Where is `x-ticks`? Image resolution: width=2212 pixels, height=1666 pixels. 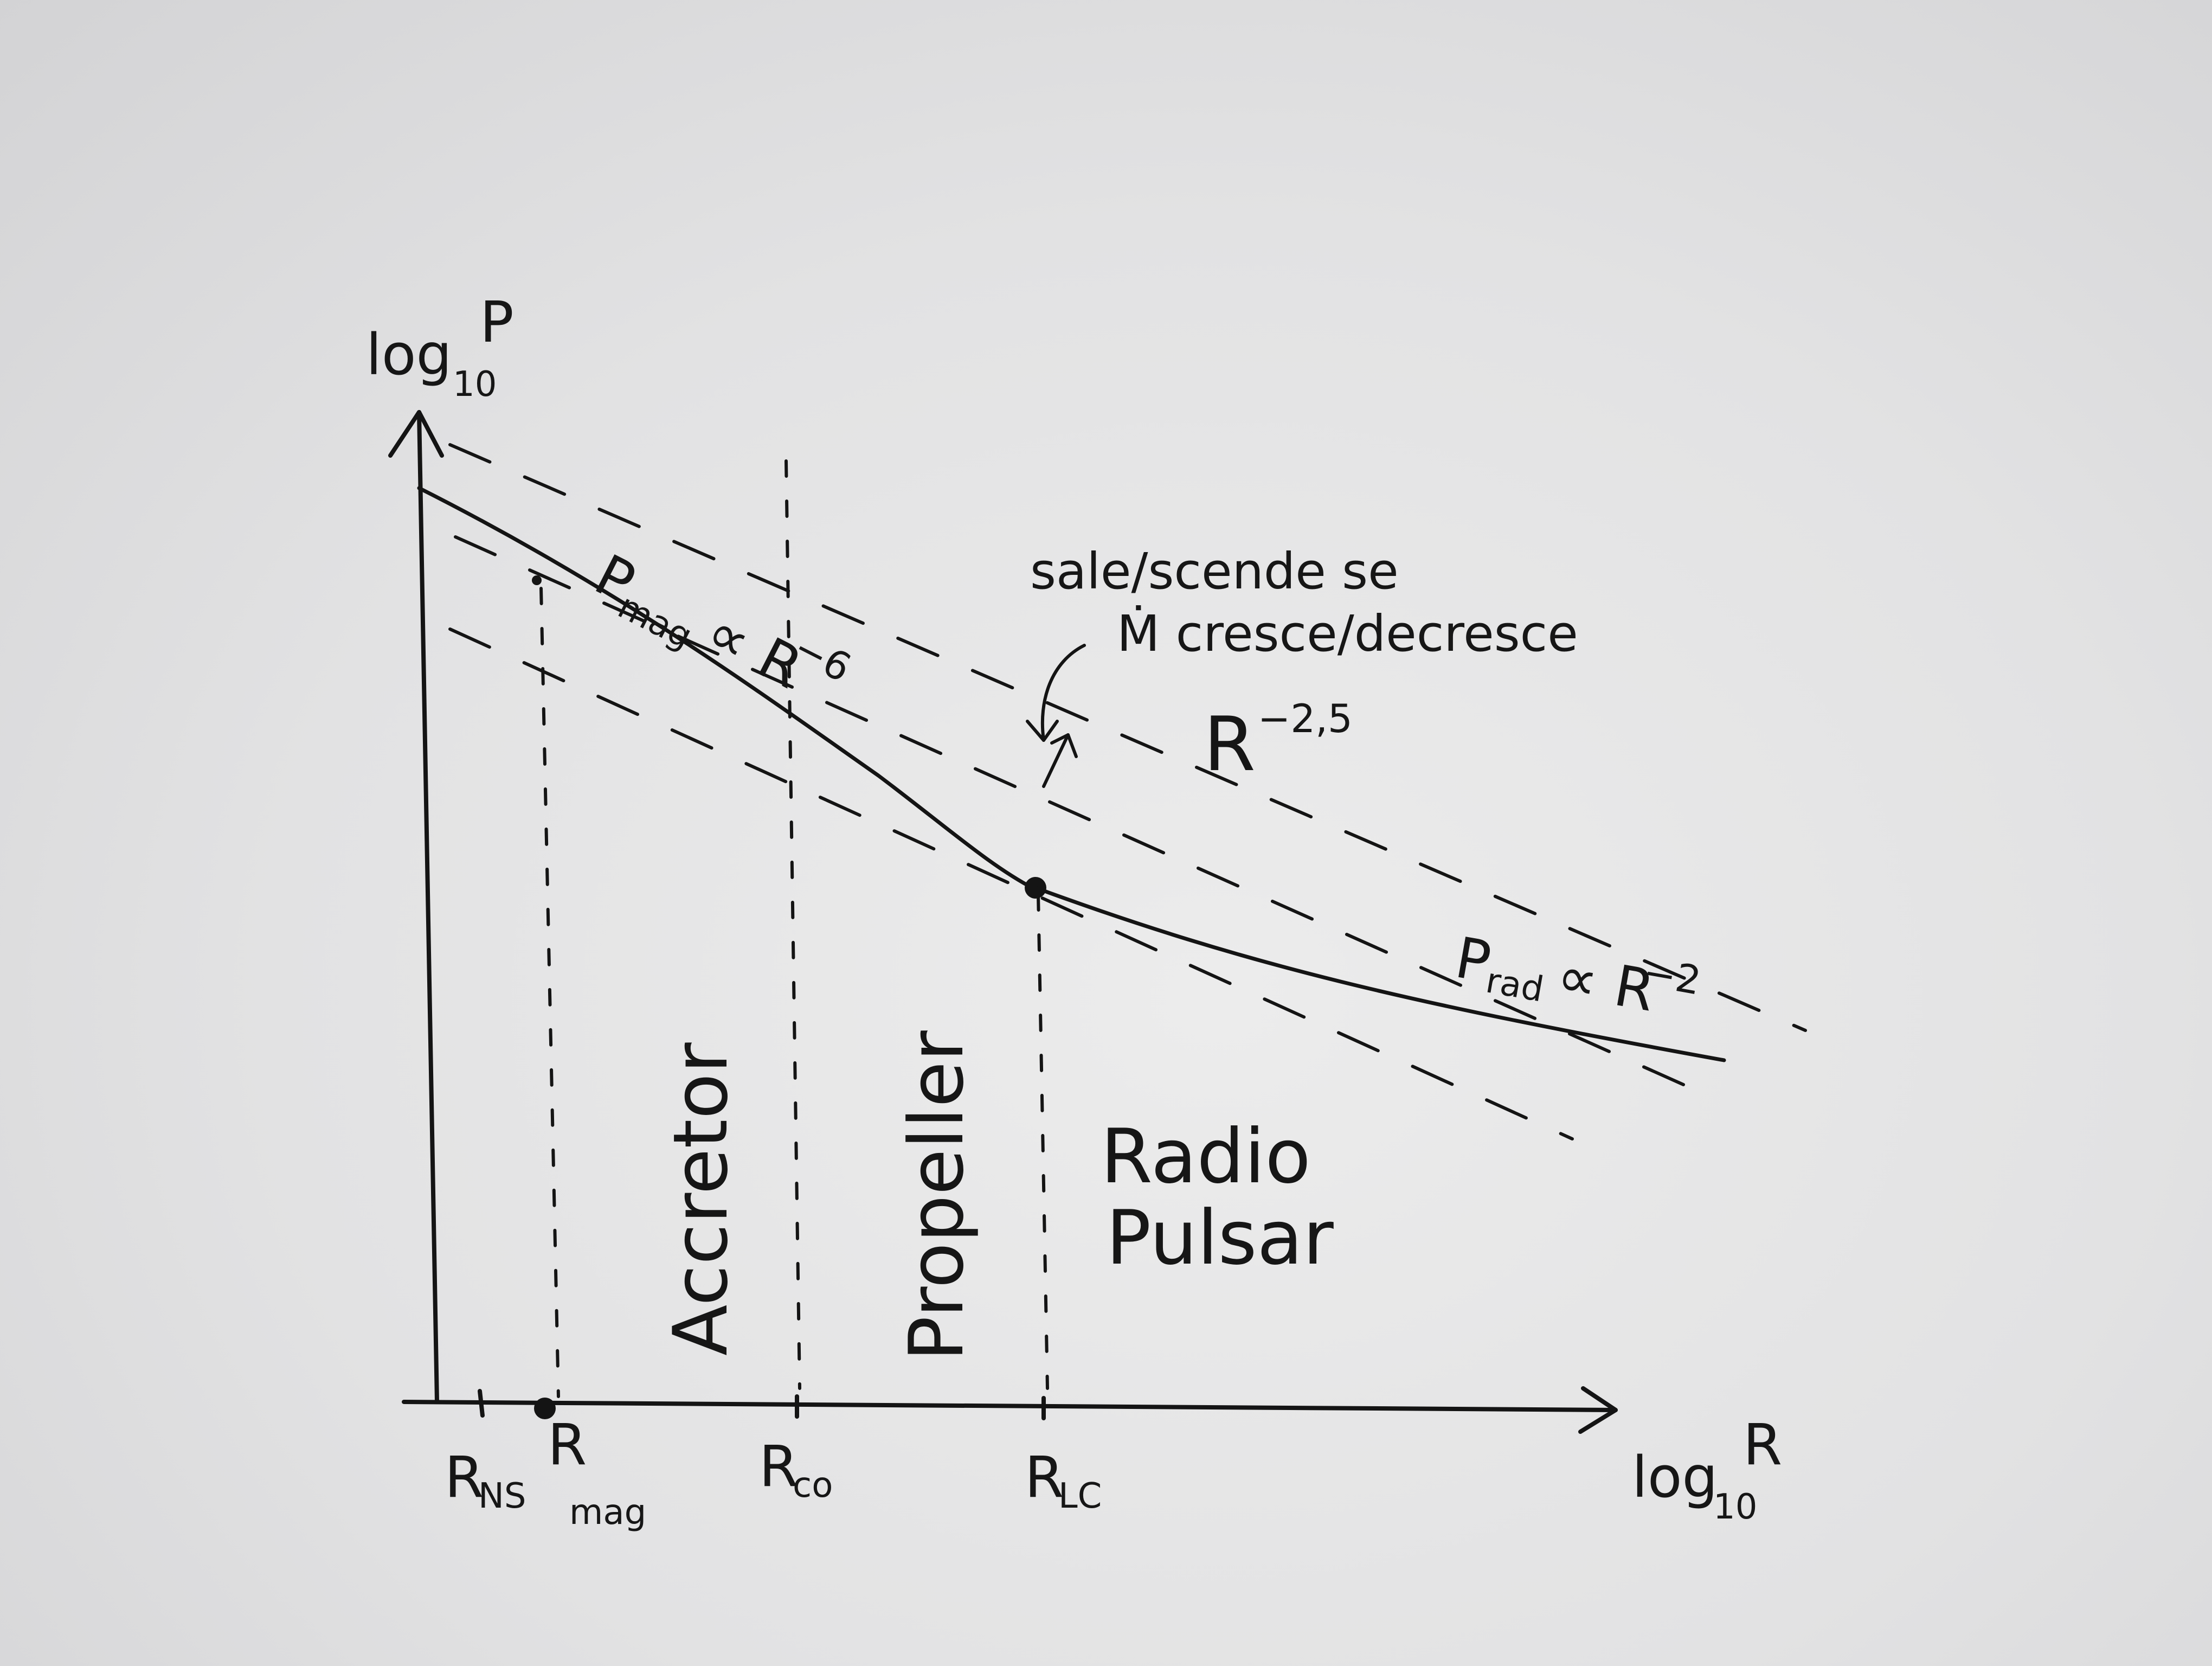
x-ticks is located at coordinates (762, 1404).